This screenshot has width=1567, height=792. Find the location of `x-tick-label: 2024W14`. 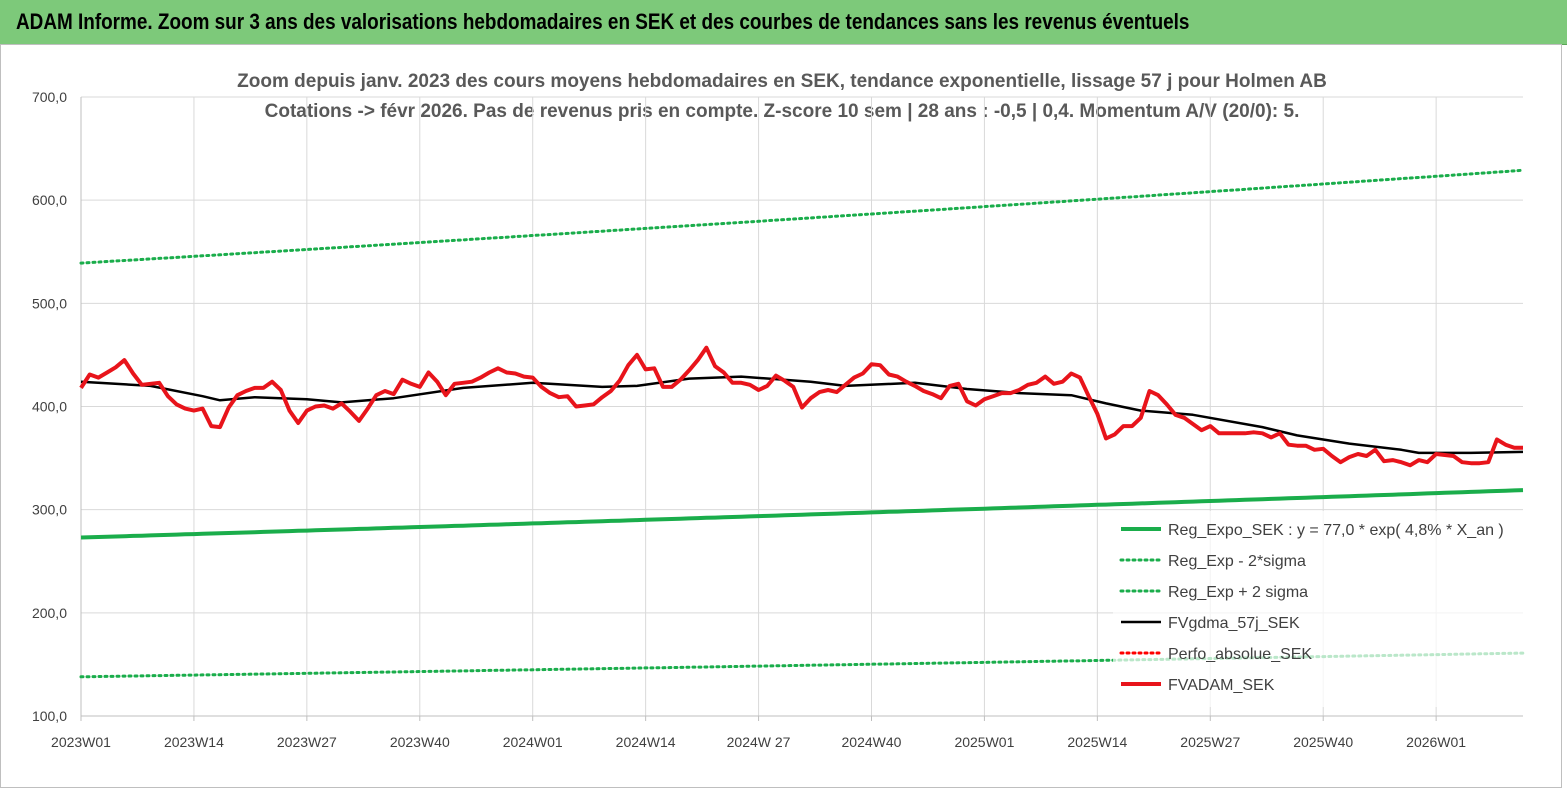

x-tick-label: 2024W14 is located at coordinates (646, 742).